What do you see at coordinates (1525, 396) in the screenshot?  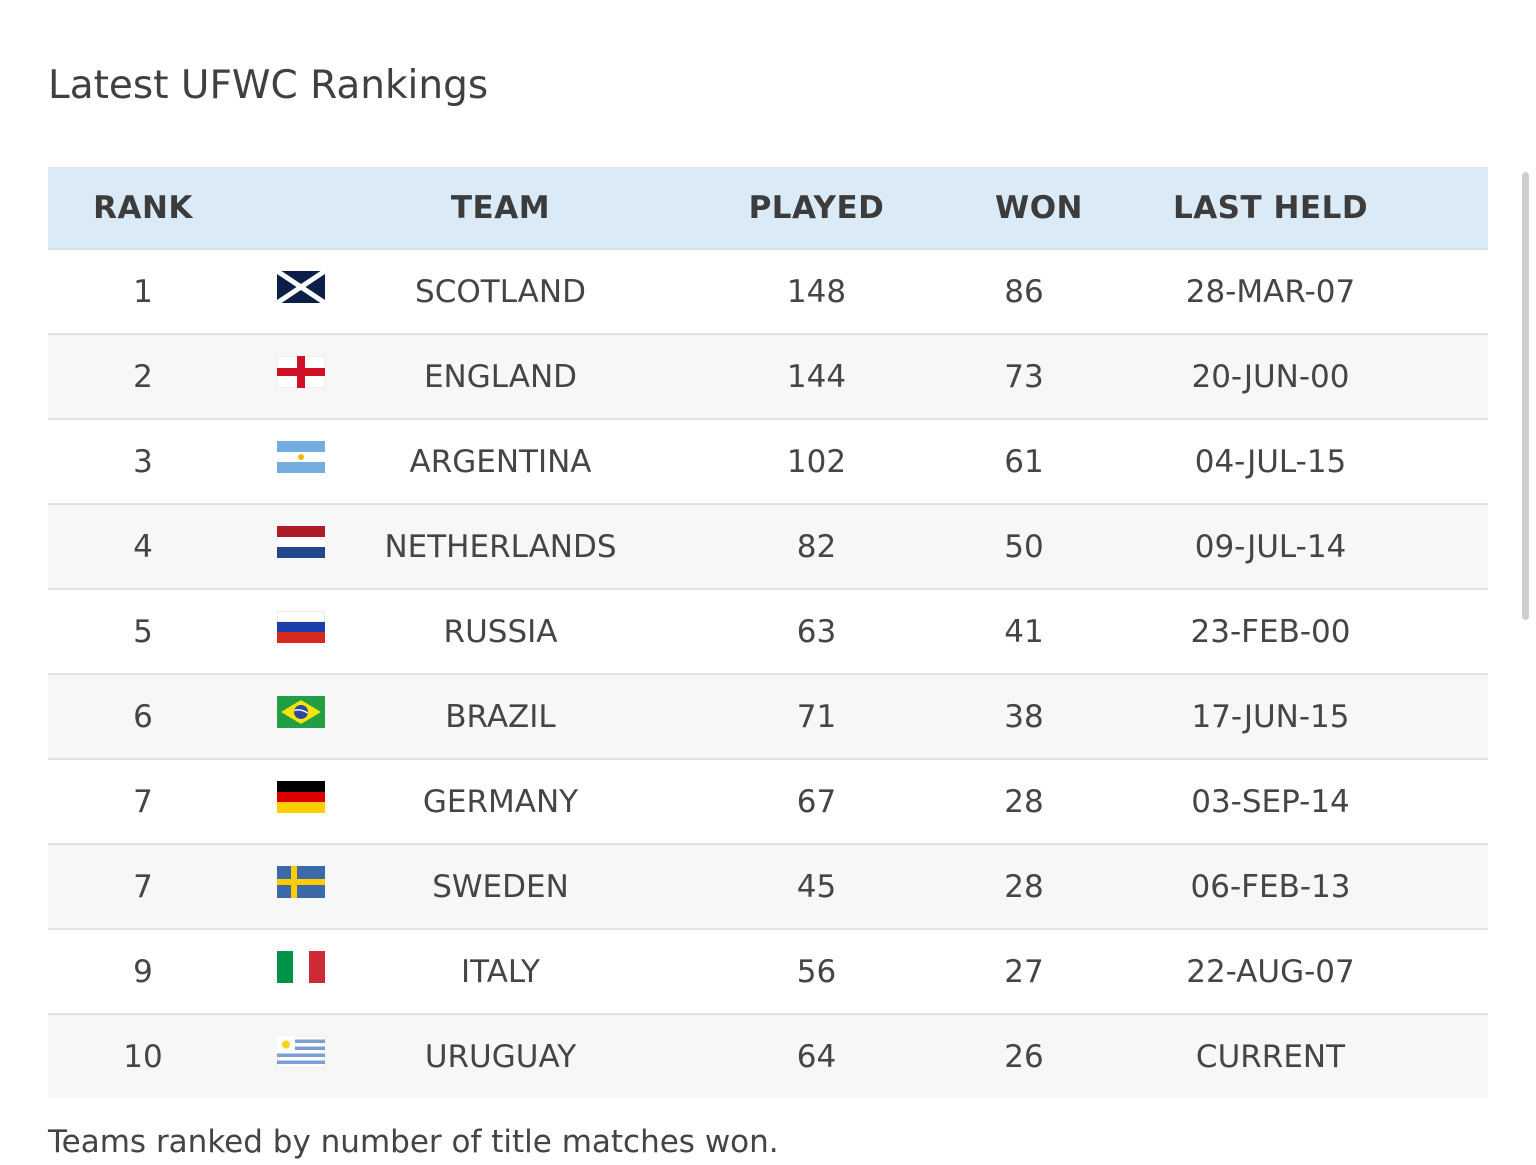 I see `scrollbar` at bounding box center [1525, 396].